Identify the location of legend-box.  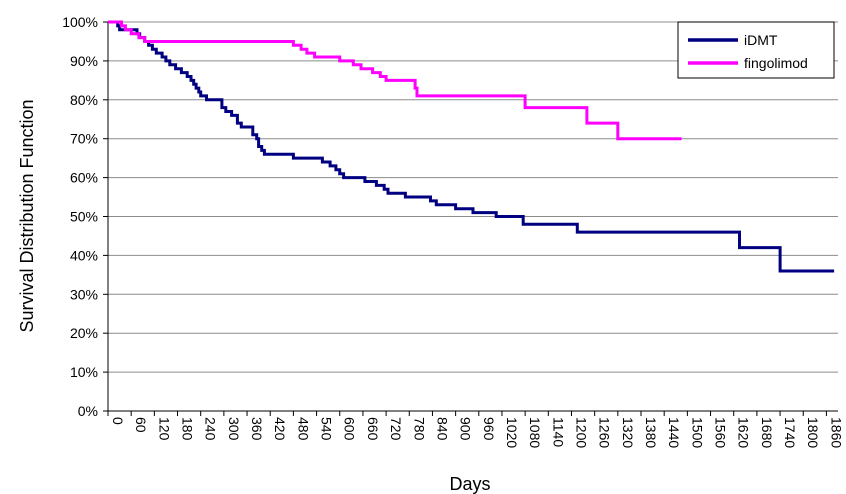
(756, 50).